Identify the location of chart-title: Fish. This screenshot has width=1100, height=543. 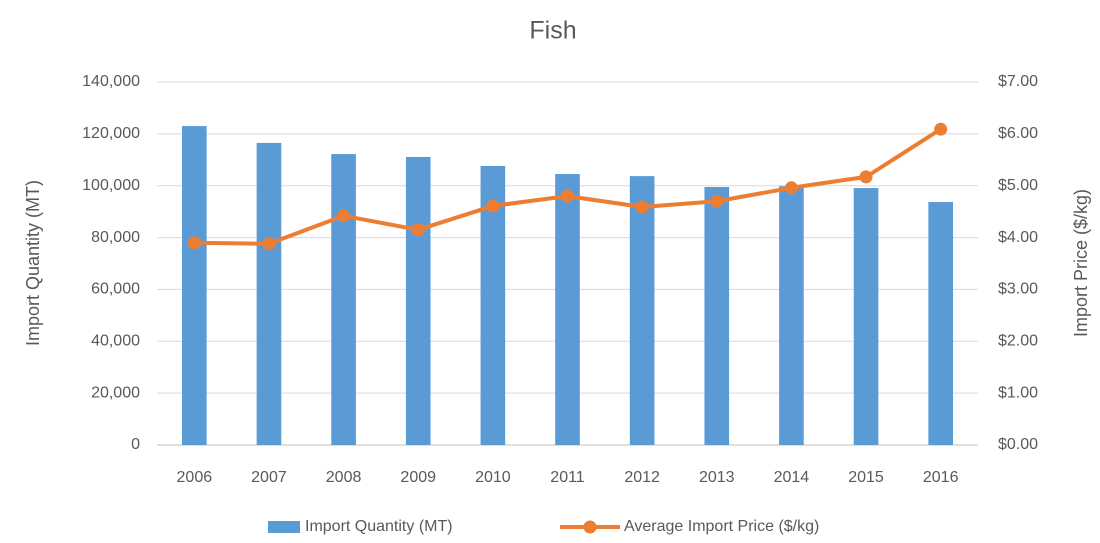
(552, 31).